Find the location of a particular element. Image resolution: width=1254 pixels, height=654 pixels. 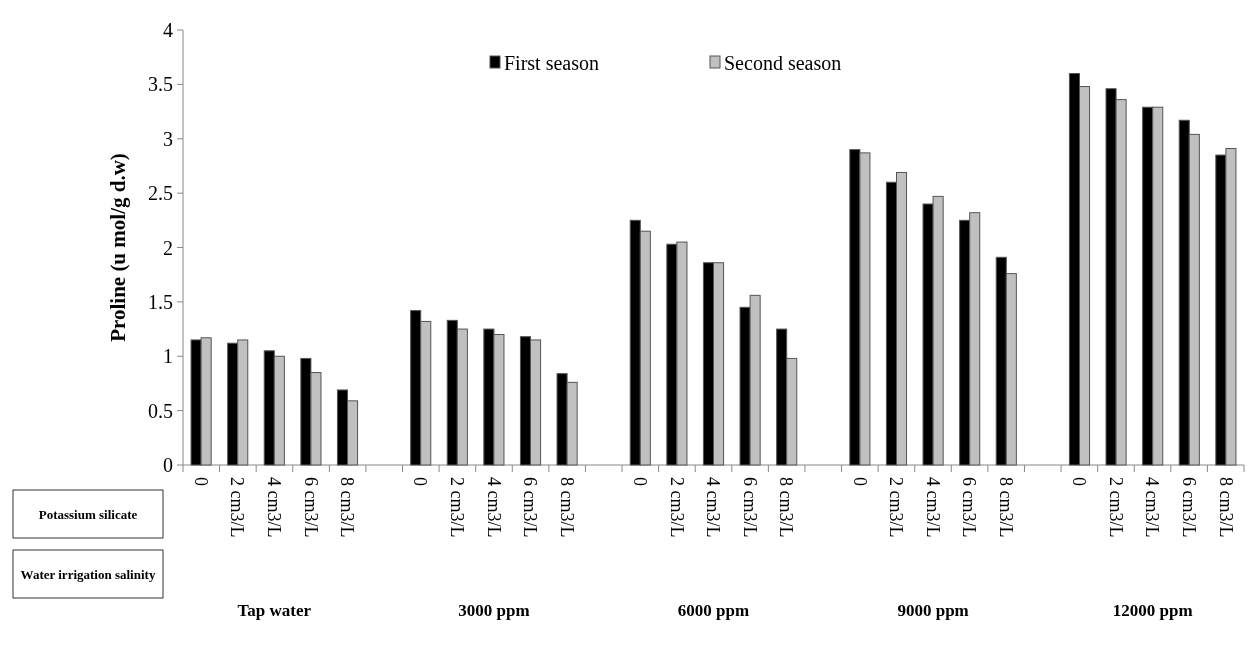

text: Potassium silicate is located at coordinates (88, 514).